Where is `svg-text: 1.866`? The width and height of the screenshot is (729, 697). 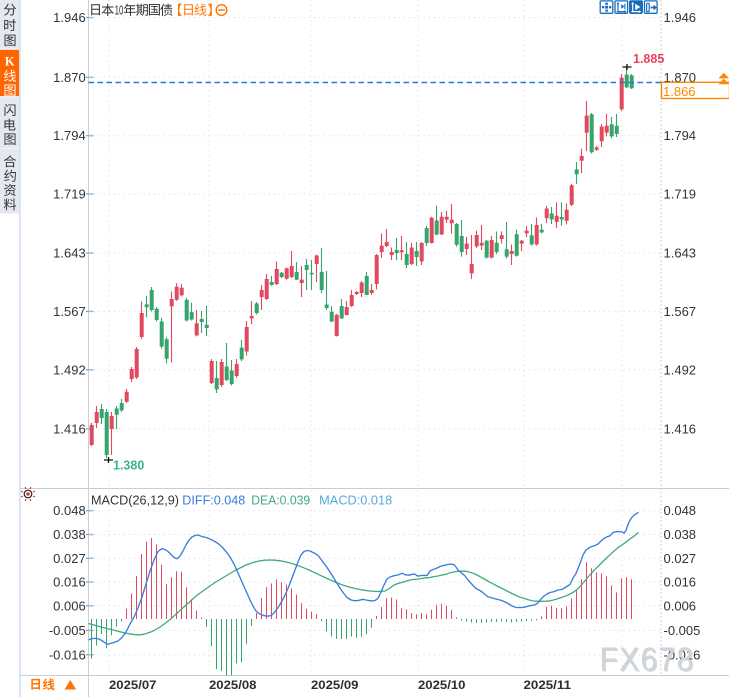 svg-text: 1.866 is located at coordinates (679, 91).